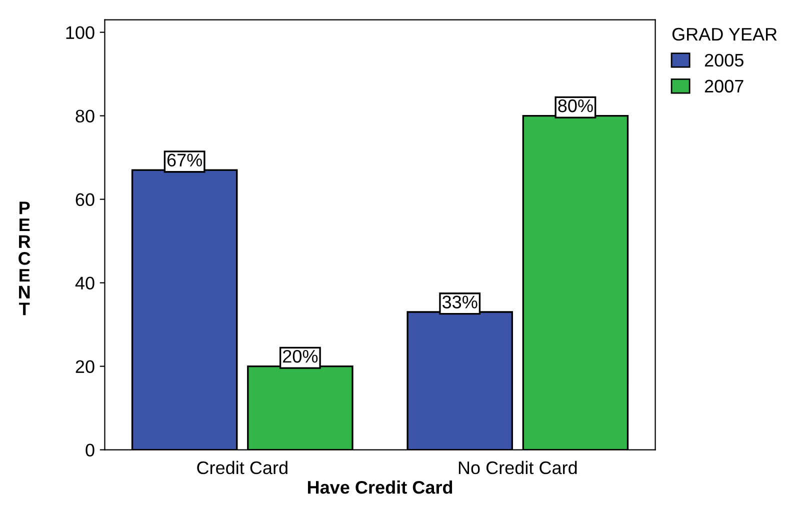 This screenshot has height=520, width=812. Describe the element at coordinates (300, 356) in the screenshot. I see `data-label: 20%` at that location.